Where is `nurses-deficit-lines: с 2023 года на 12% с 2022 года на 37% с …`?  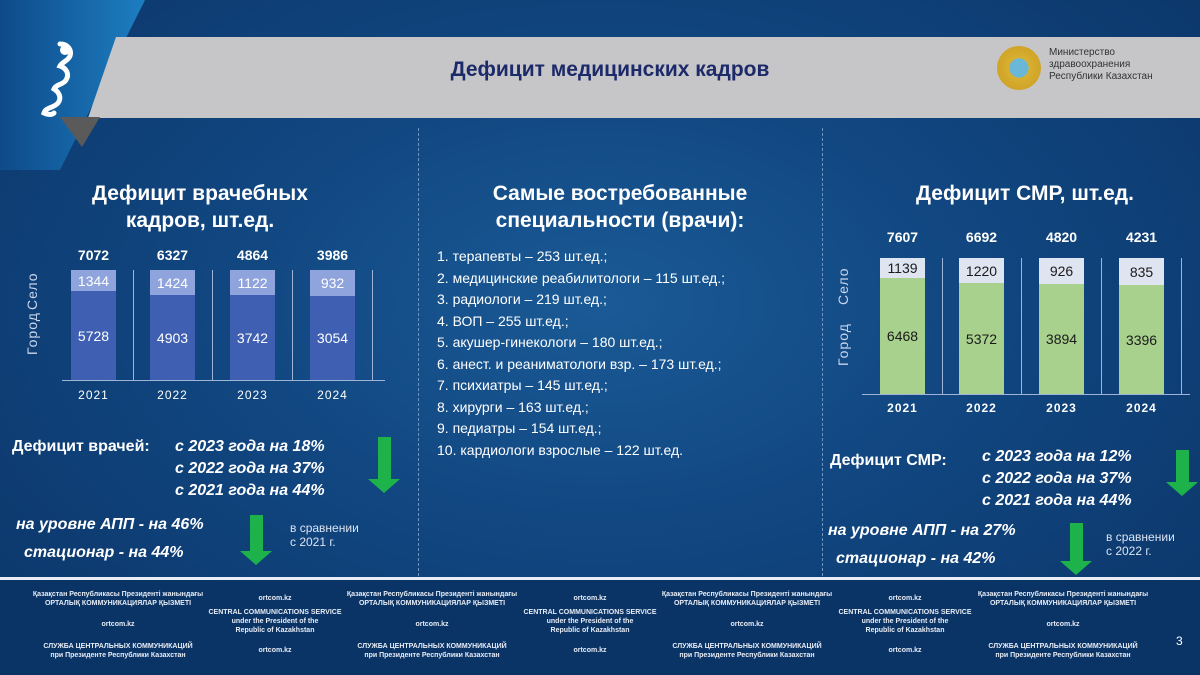
nurses-deficit-lines: с 2023 года на 12% с 2022 года на 37% с … is located at coordinates (1057, 479).